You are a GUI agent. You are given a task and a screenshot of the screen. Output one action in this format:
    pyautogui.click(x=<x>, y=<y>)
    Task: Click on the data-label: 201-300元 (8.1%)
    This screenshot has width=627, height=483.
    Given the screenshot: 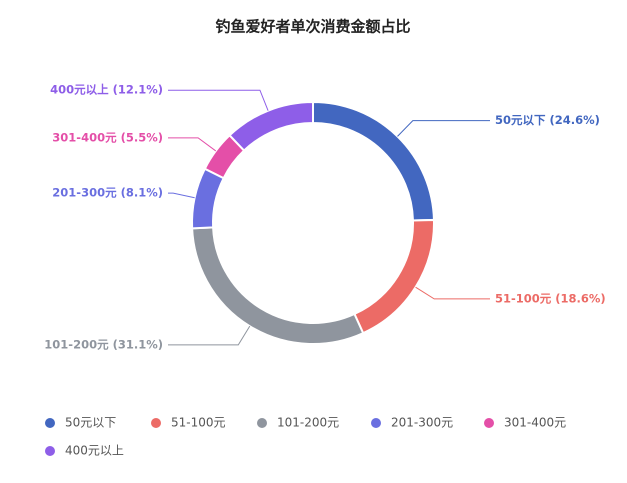 What is the action you would take?
    pyautogui.click(x=107, y=193)
    